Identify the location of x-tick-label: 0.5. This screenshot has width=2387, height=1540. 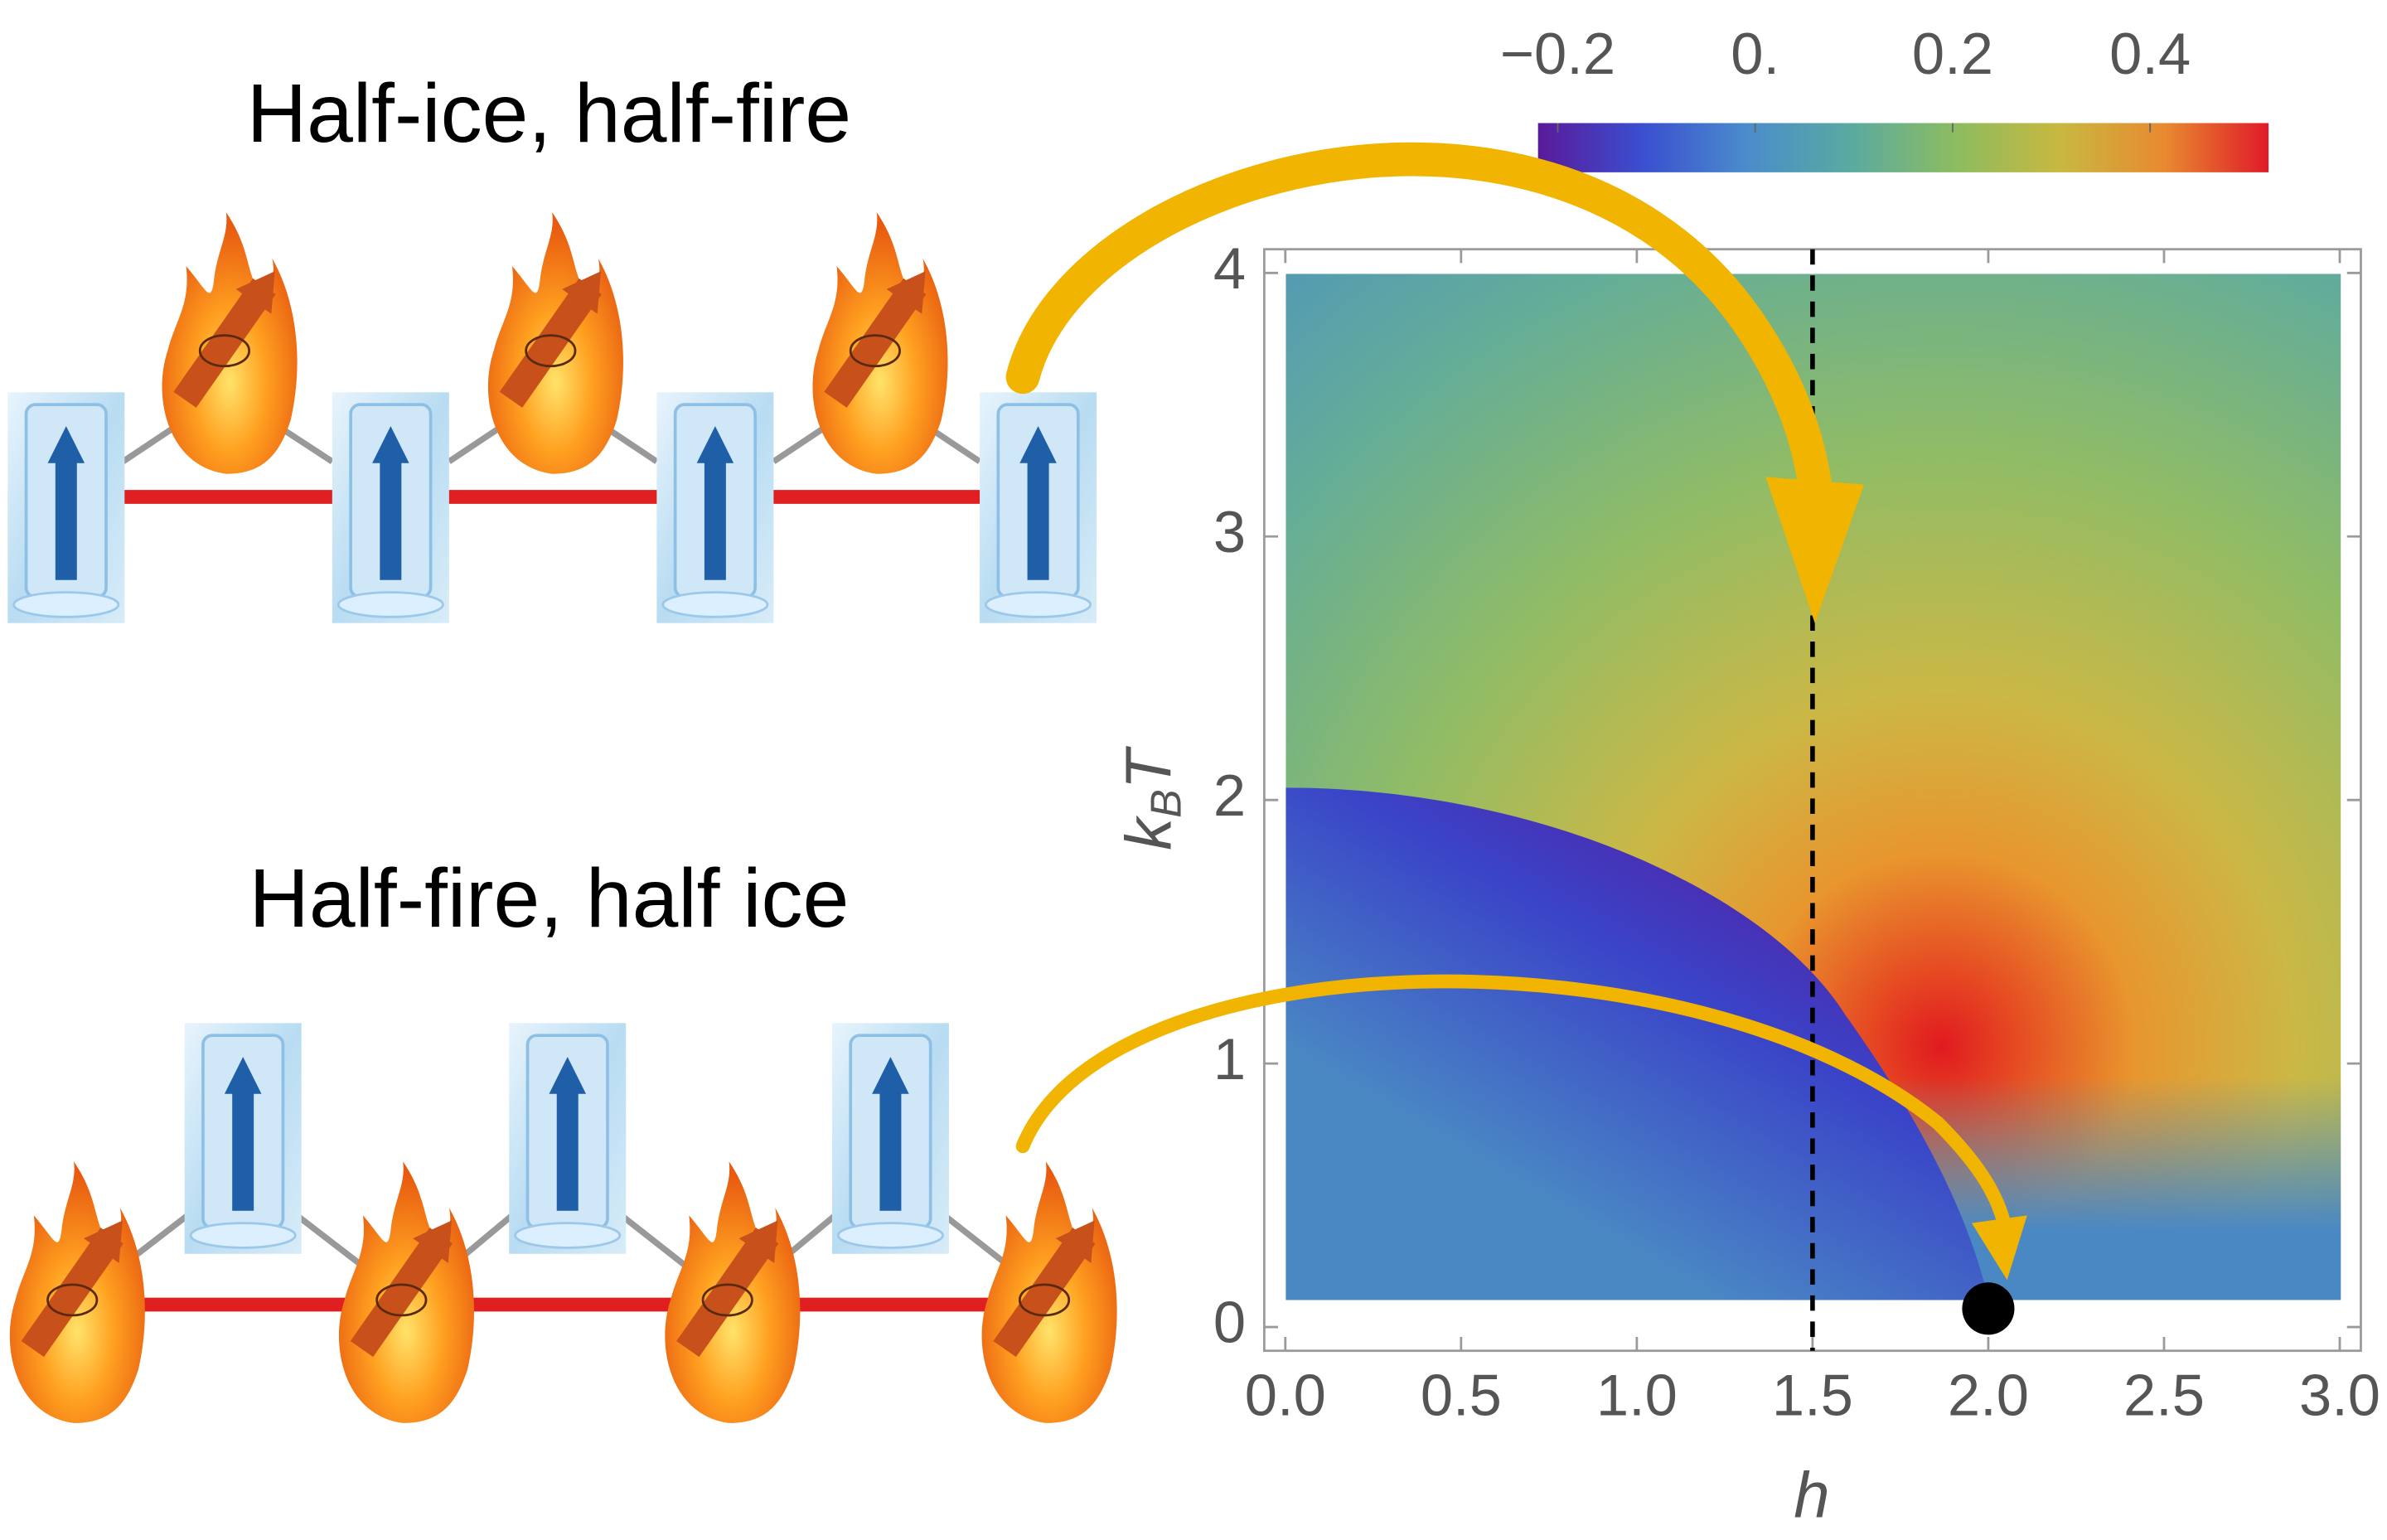
(1461, 1395).